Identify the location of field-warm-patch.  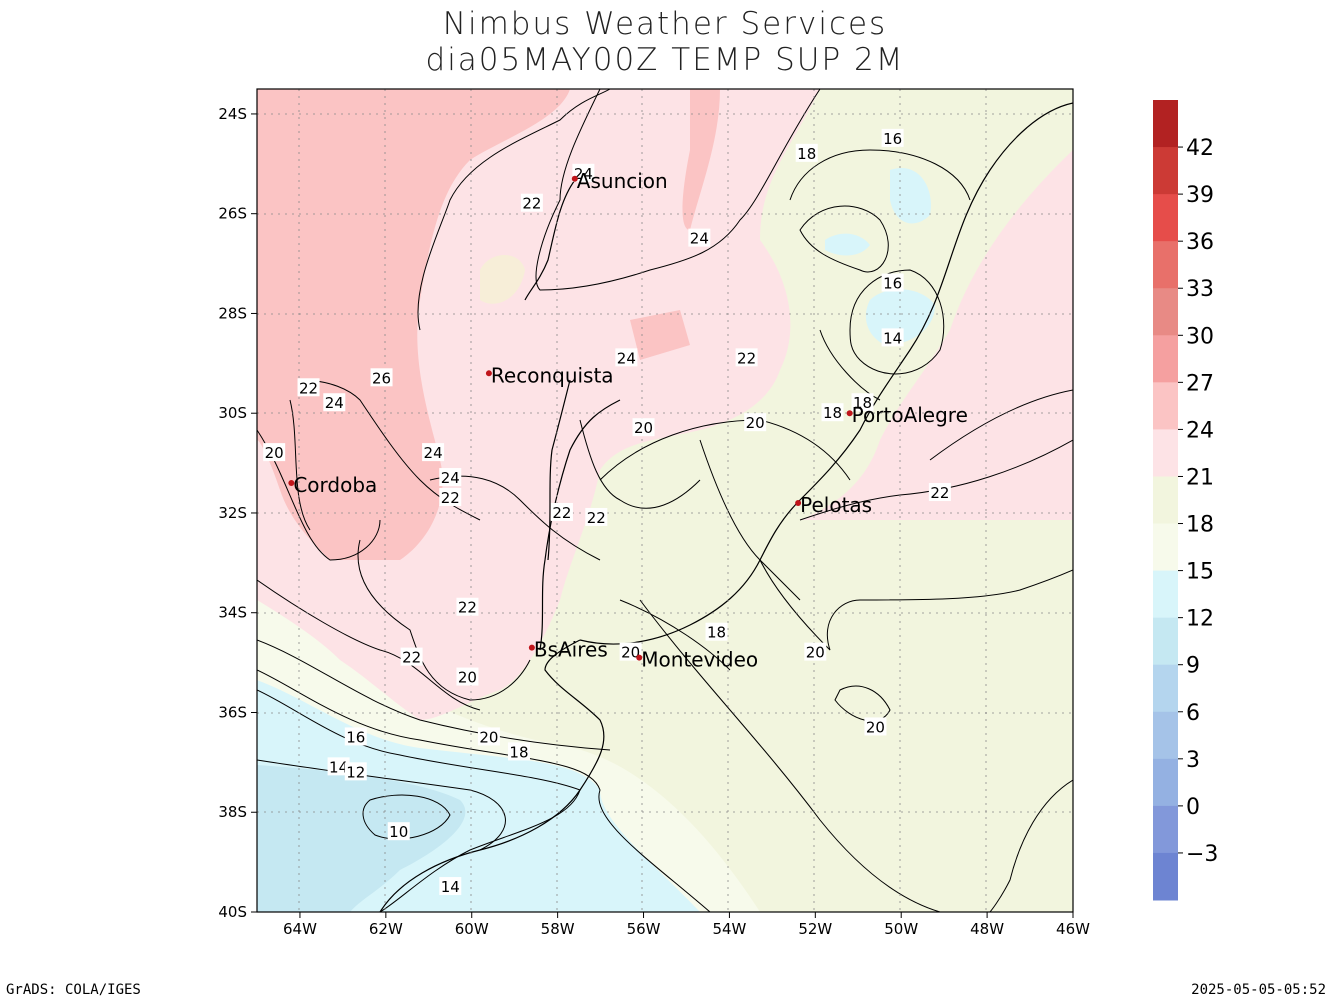
(502, 279).